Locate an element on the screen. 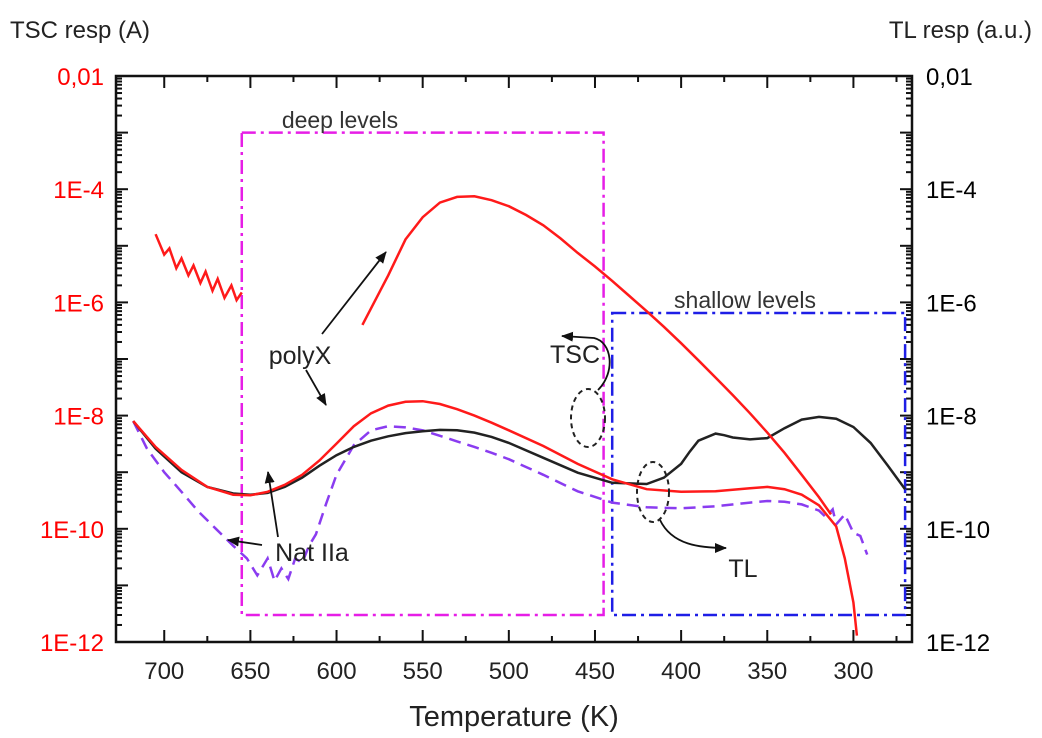 The height and width of the screenshot is (738, 1042). y-right-tick-label: 1E-6 is located at coordinates (951, 303).